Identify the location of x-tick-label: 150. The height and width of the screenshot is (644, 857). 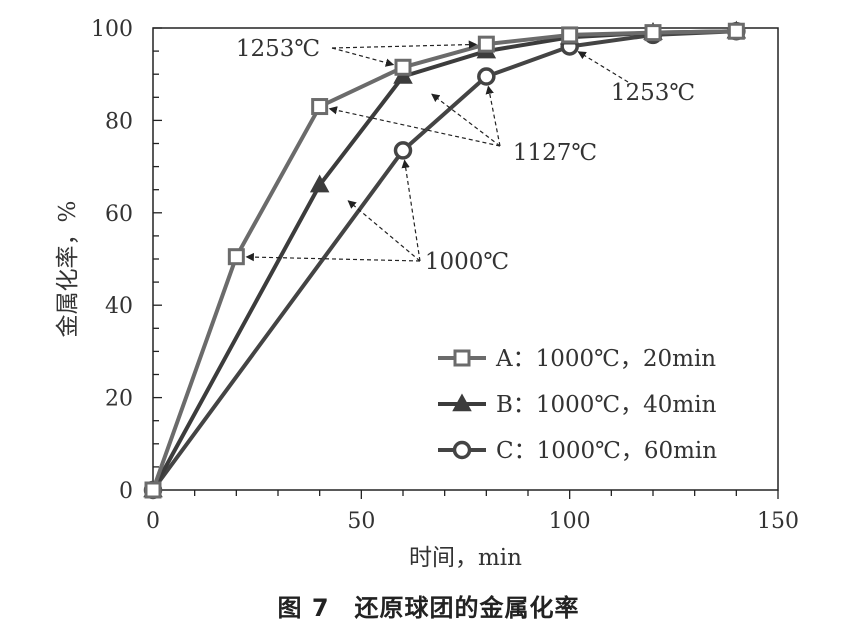
(778, 521).